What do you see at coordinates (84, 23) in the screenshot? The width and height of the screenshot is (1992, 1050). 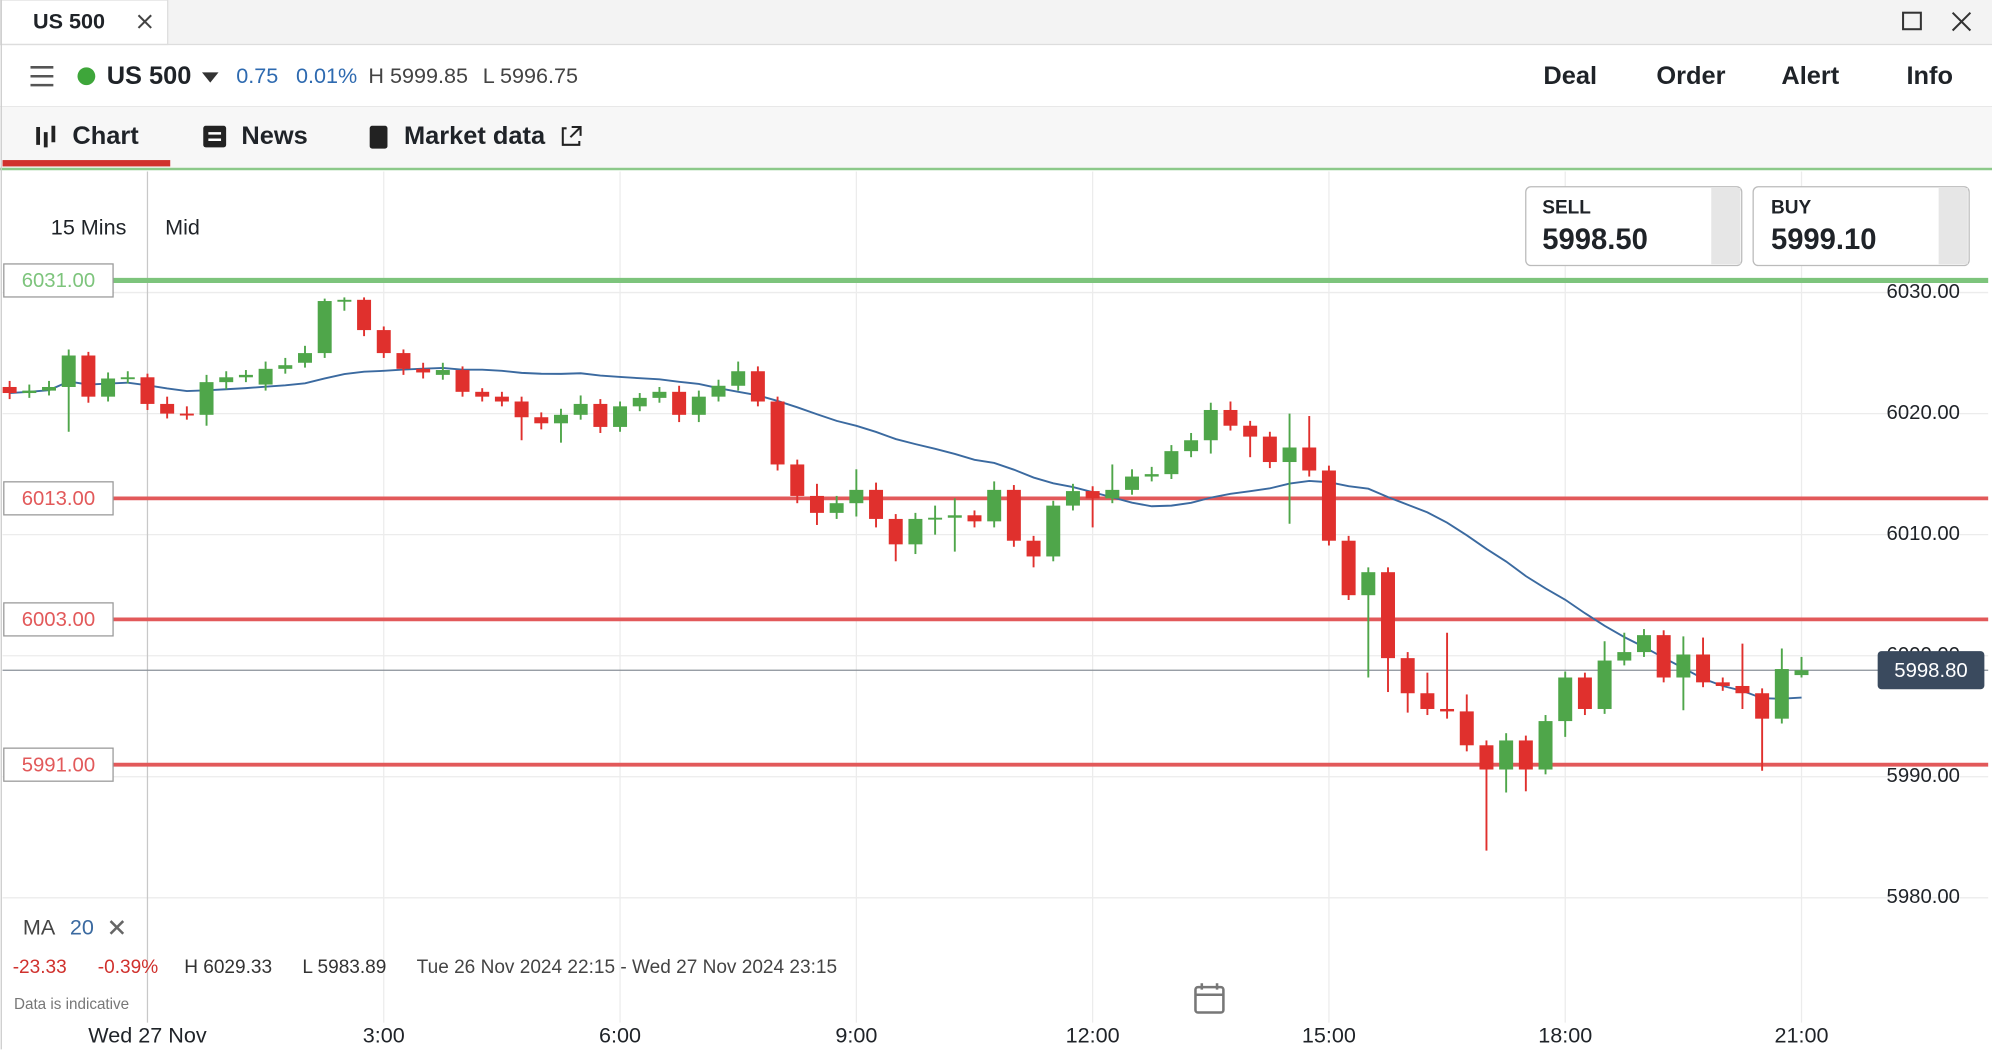 I see `tab` at bounding box center [84, 23].